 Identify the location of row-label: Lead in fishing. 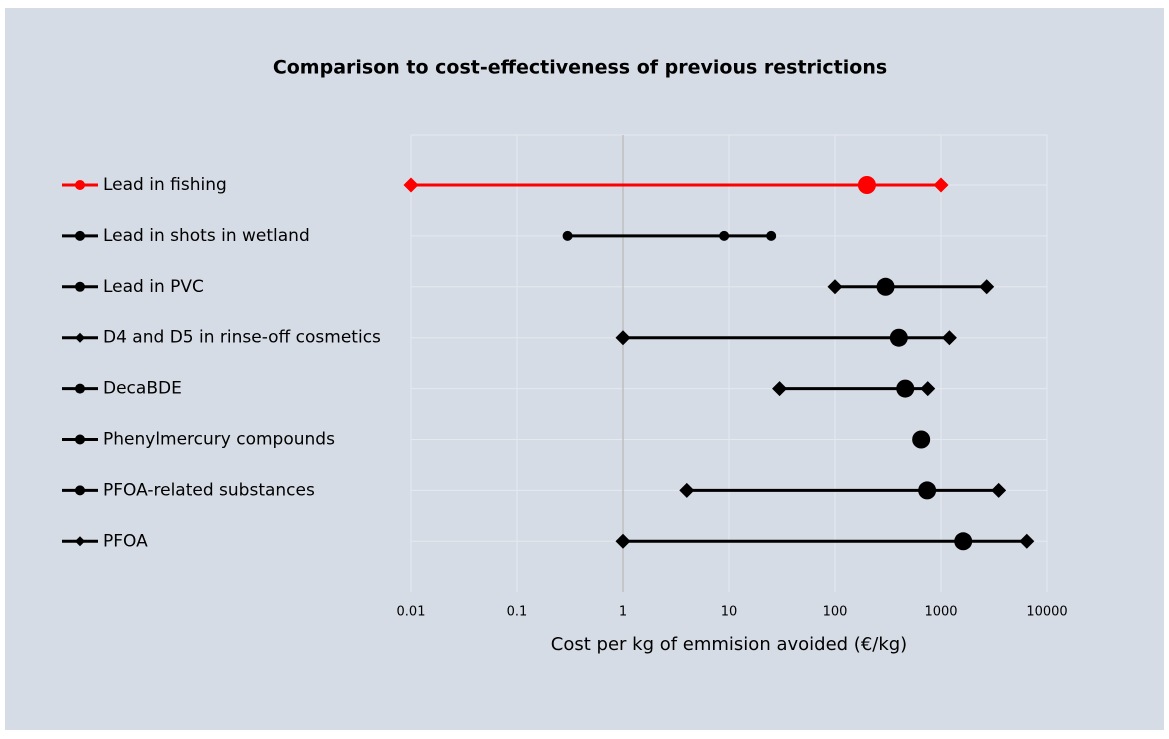
(165, 185).